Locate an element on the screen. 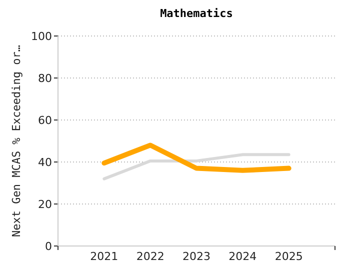 This screenshot has width=350, height=280. chart-title: Mathematics is located at coordinates (196, 13).